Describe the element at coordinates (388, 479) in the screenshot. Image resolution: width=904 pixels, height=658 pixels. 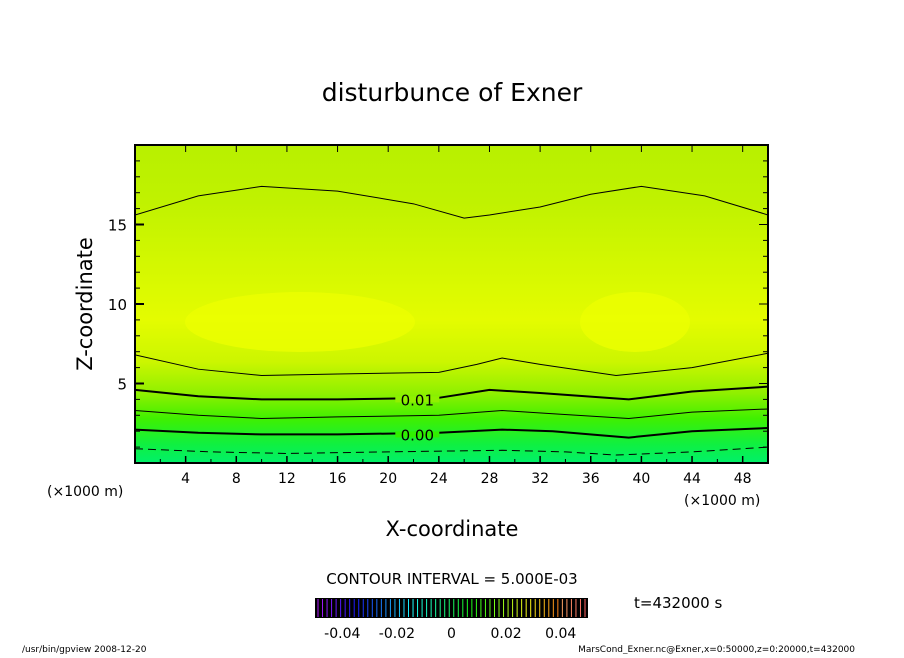
I see `x-tick-label: 20` at that location.